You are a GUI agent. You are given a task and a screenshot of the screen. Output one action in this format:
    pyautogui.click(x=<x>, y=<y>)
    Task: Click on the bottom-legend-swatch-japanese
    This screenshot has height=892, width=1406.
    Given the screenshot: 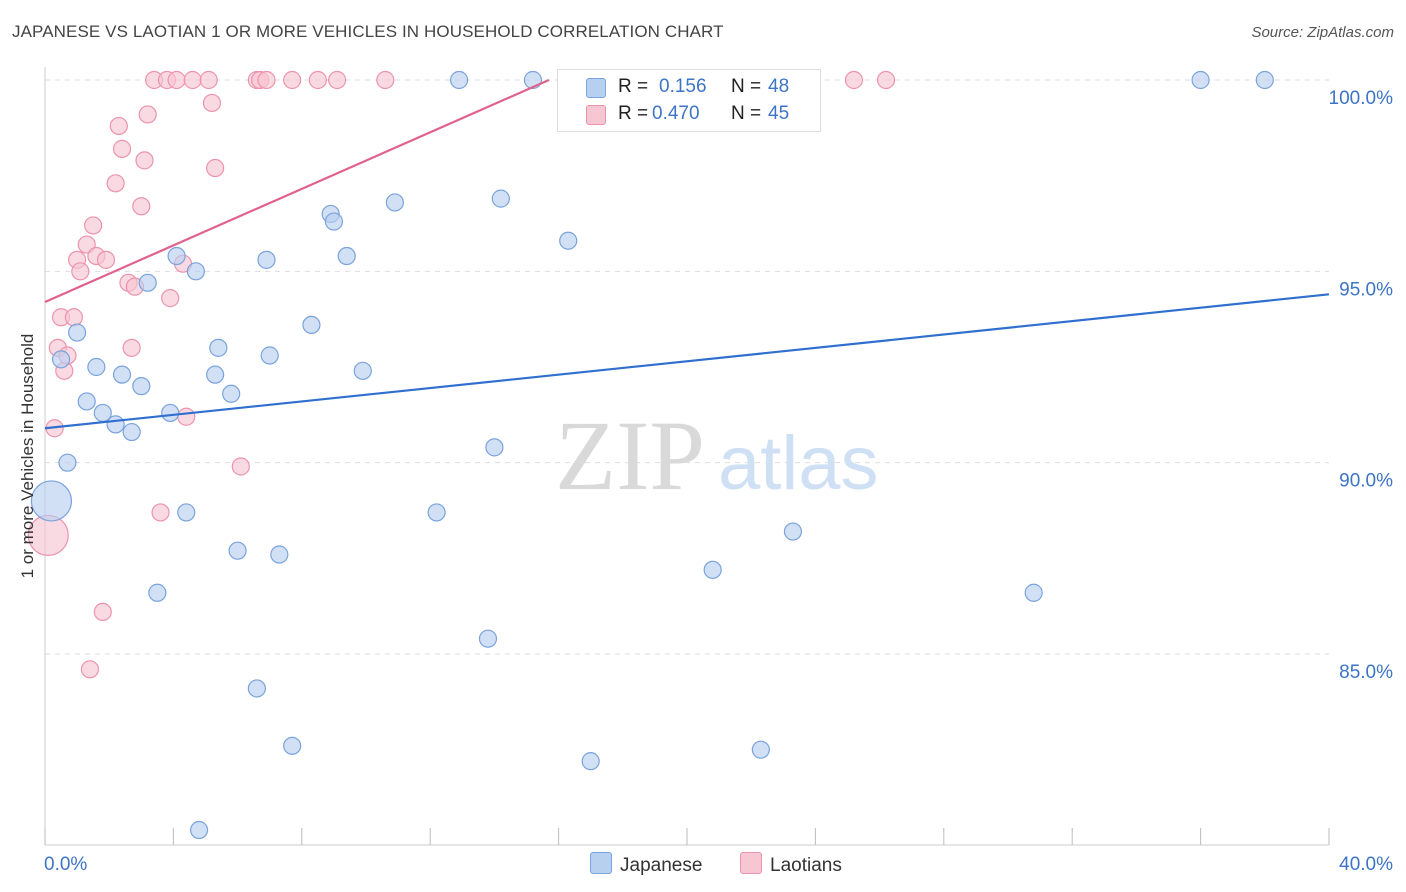 What is the action you would take?
    pyautogui.click(x=601, y=863)
    